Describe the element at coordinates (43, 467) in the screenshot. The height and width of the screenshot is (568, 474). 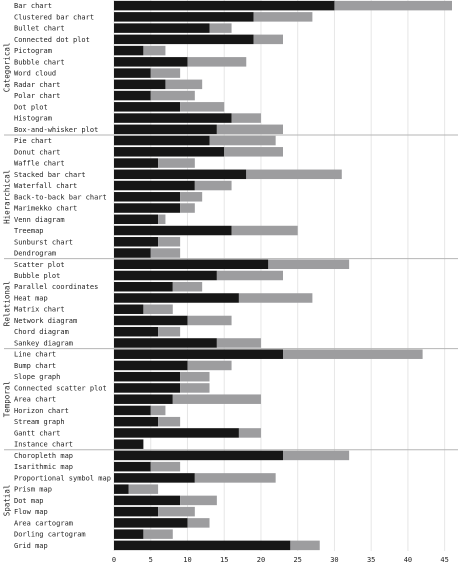
I see `row-label: Isarithmic map` at that location.